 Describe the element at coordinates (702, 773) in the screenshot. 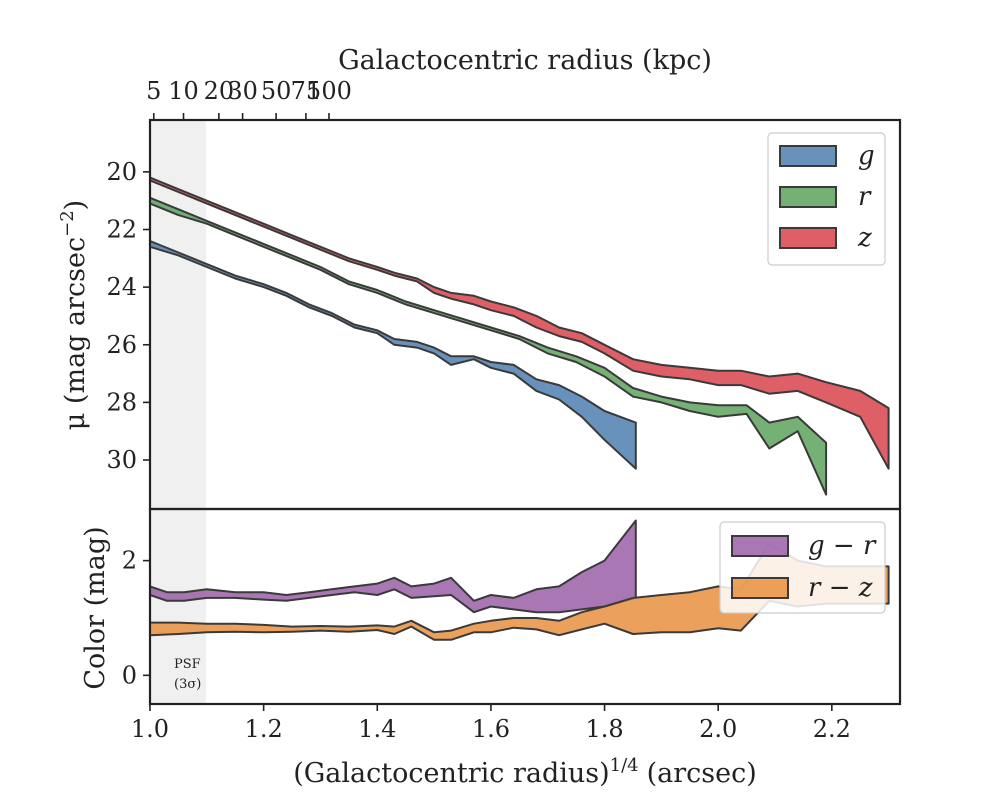

I see `x-axis-title-unit: (arcsec)` at that location.